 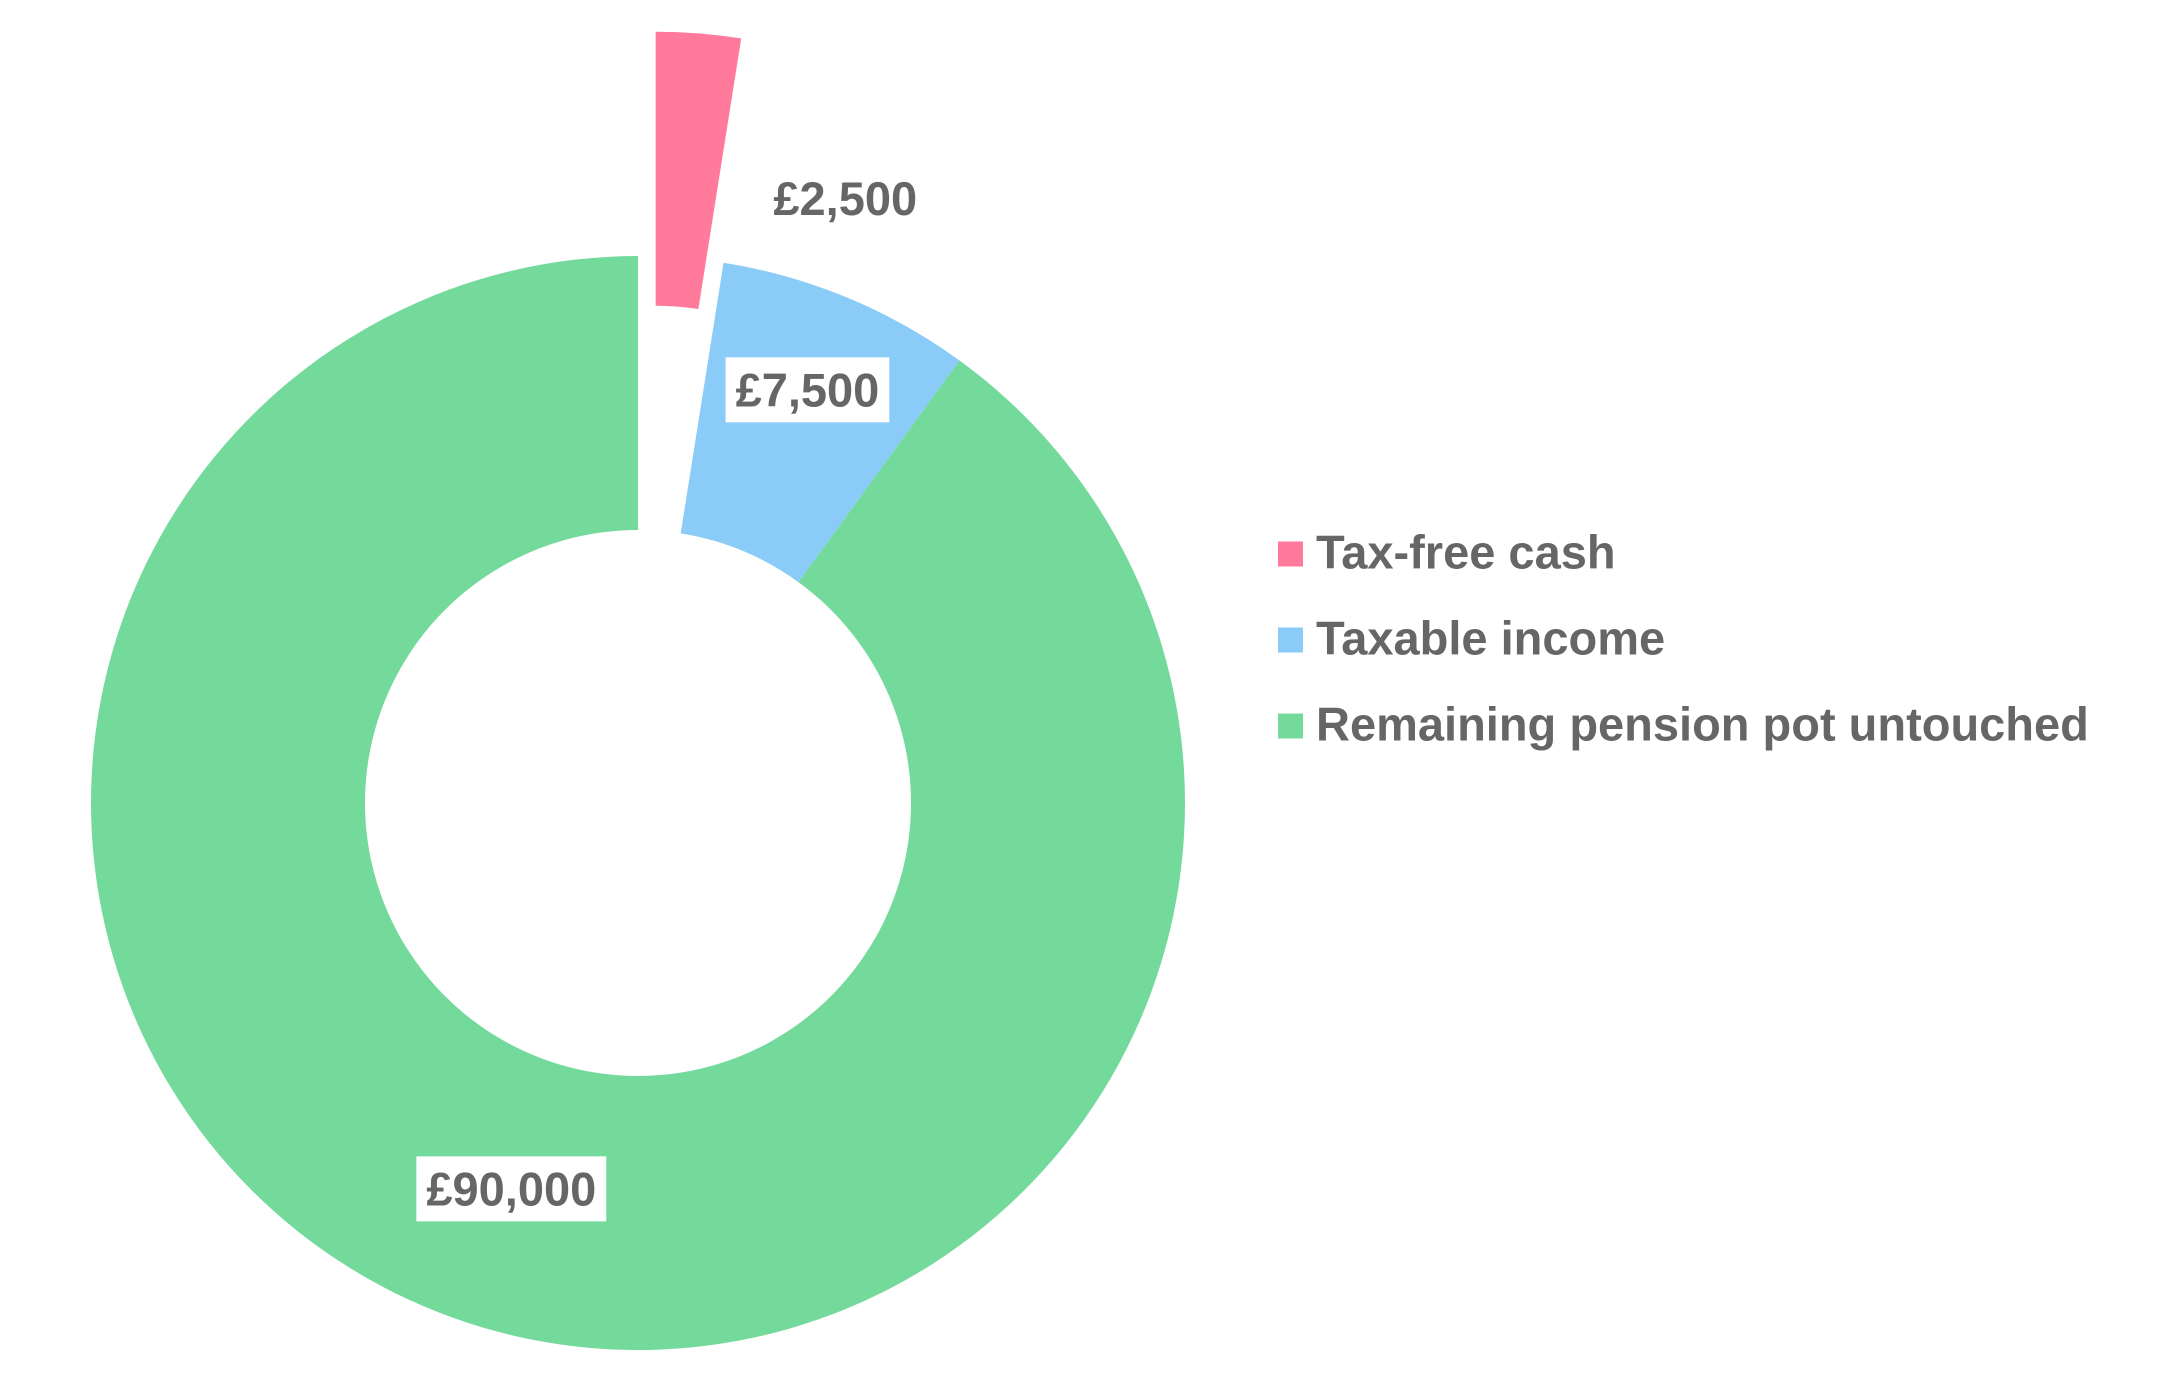 I want to click on value-label: £90,000, so click(x=511, y=1188).